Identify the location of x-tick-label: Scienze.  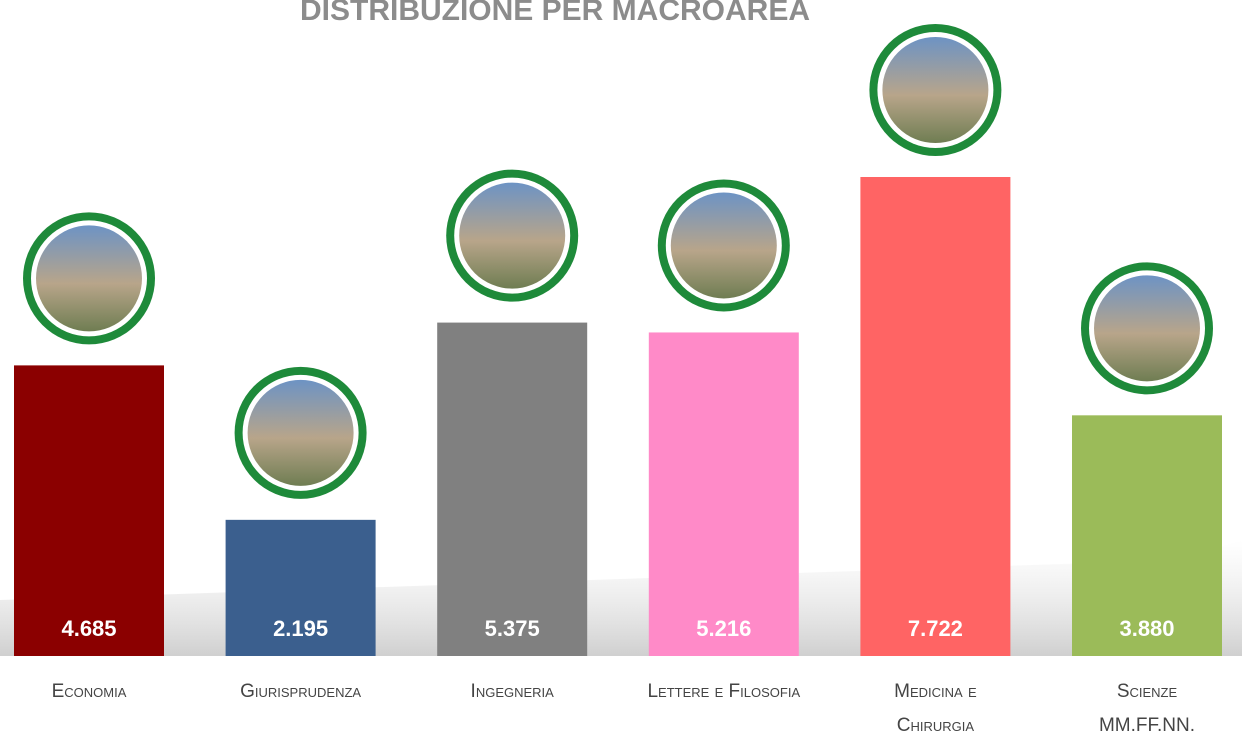
(1147, 691).